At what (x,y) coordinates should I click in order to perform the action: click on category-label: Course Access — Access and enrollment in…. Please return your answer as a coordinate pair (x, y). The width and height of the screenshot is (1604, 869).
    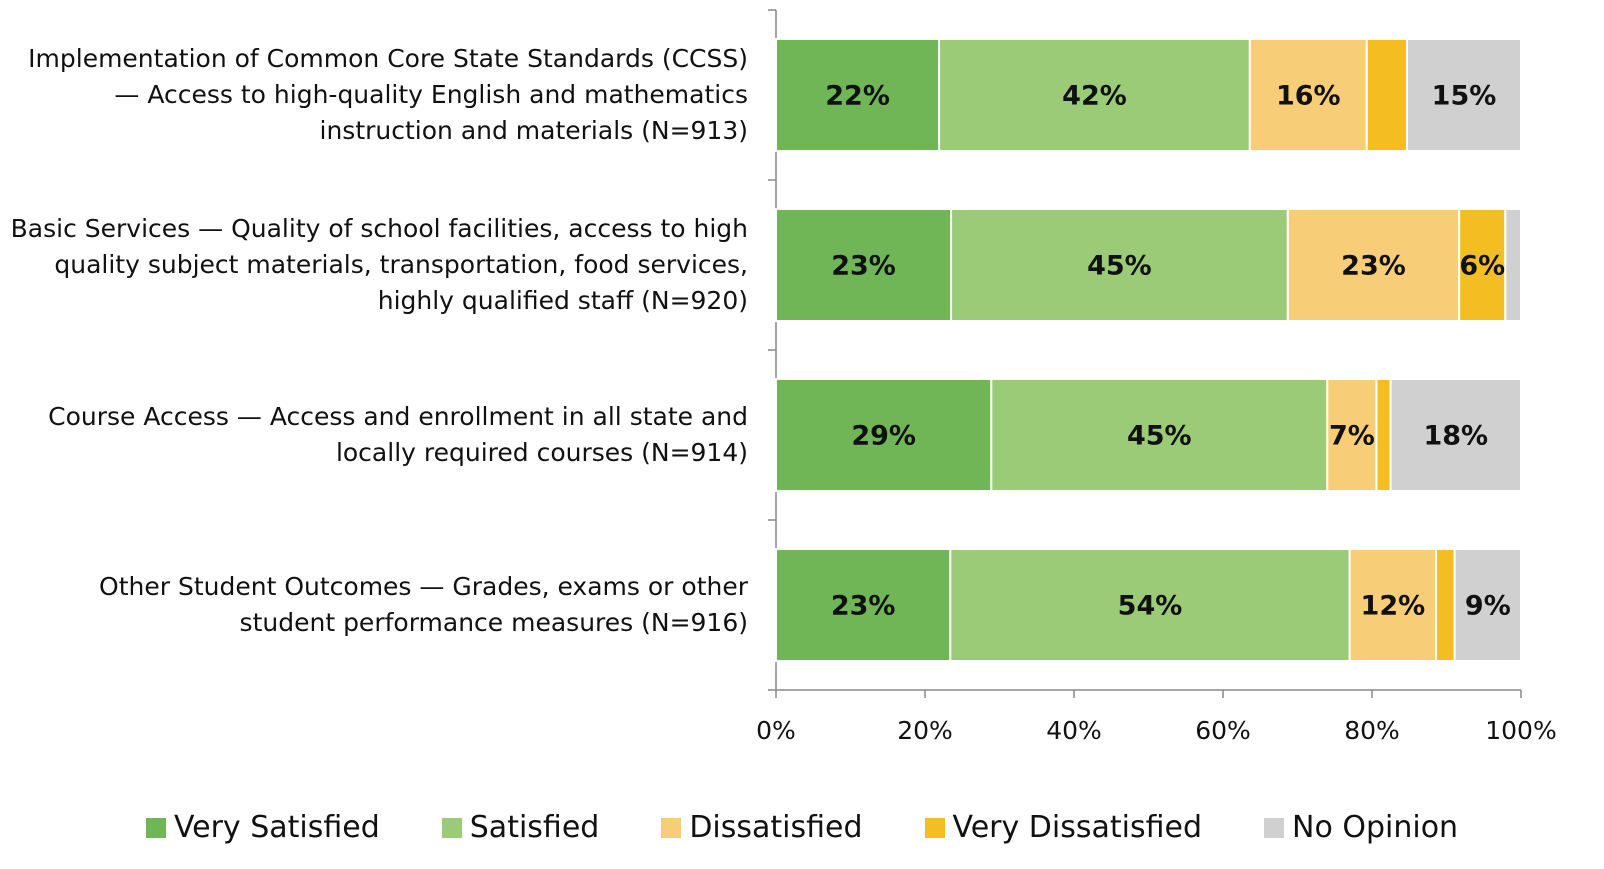
    Looking at the image, I should click on (398, 434).